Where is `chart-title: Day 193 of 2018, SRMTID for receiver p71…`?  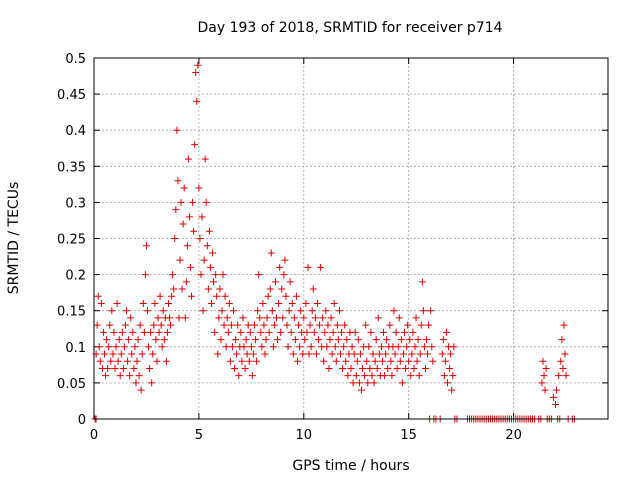
chart-title: Day 193 of 2018, SRMTID for receiver p71… is located at coordinates (349, 28).